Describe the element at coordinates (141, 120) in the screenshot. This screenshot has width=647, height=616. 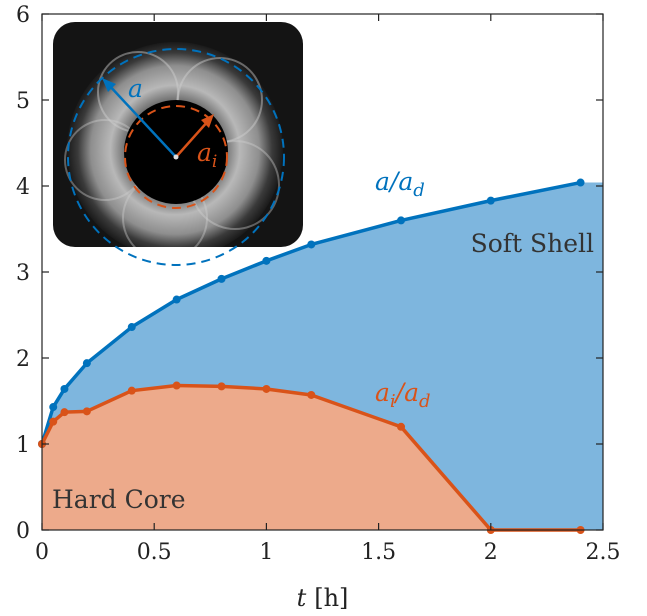
I see `inset-outer-radius-arrow` at that location.